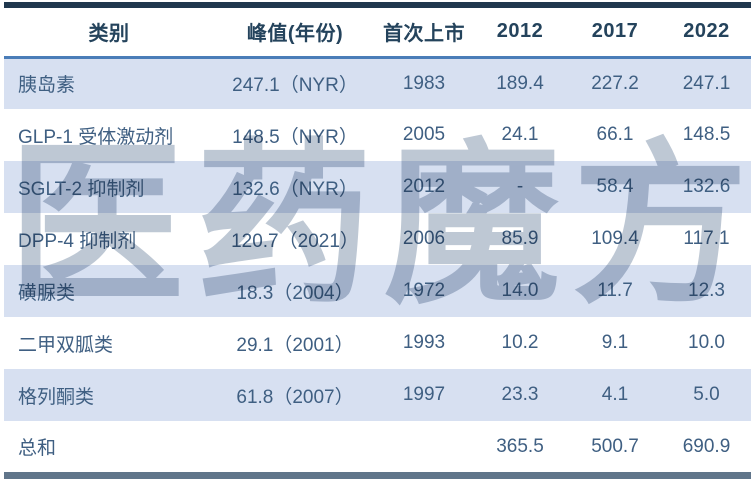 The image size is (756, 483). I want to click on cell-2017: 109.4, so click(615, 238).